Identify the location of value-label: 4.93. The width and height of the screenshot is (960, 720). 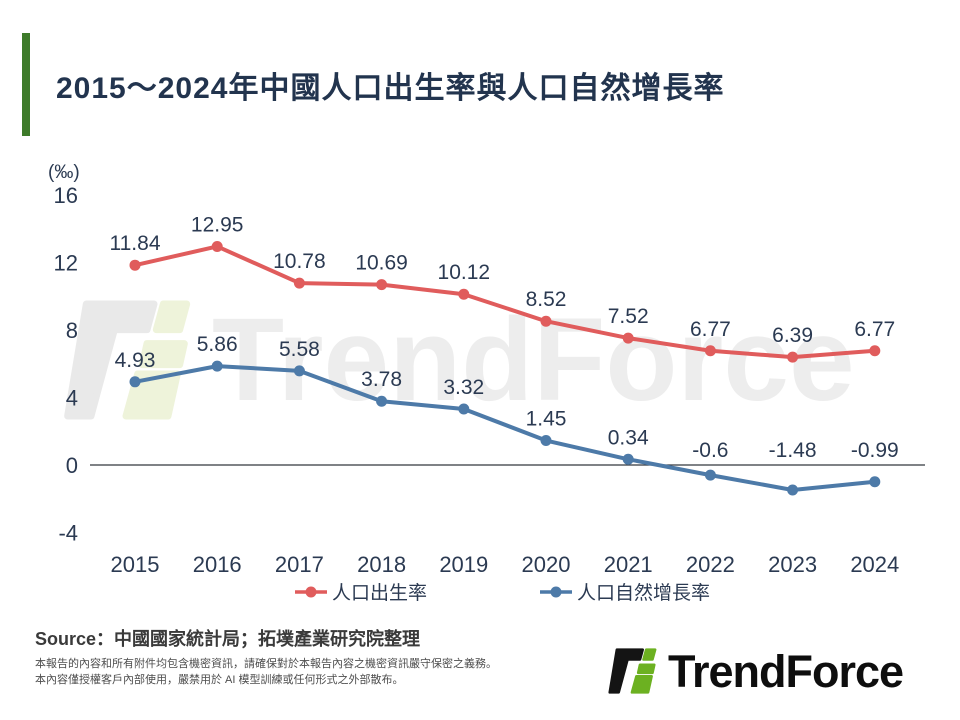
(135, 360).